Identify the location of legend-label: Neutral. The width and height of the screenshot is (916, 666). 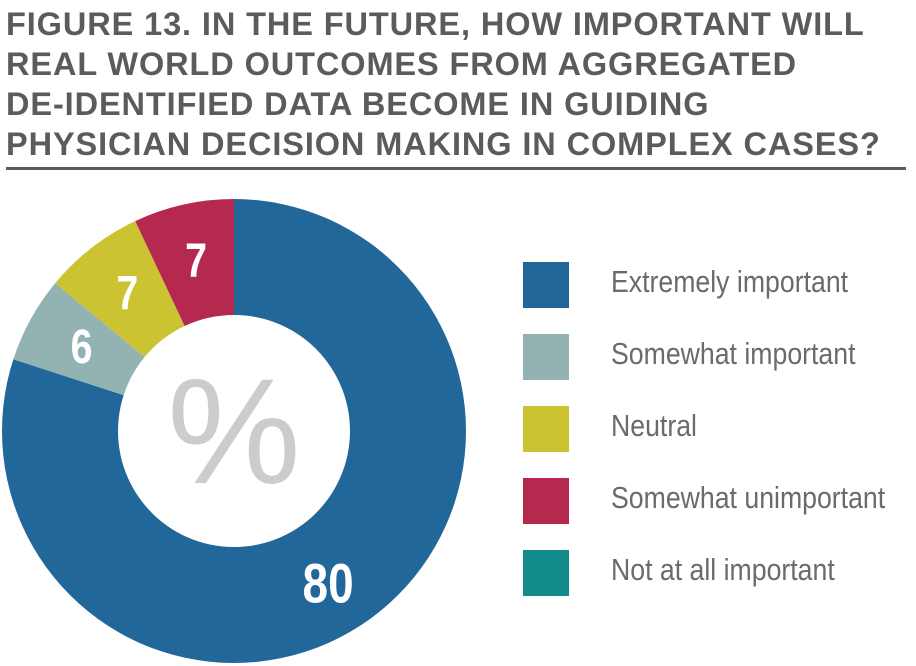
(654, 425).